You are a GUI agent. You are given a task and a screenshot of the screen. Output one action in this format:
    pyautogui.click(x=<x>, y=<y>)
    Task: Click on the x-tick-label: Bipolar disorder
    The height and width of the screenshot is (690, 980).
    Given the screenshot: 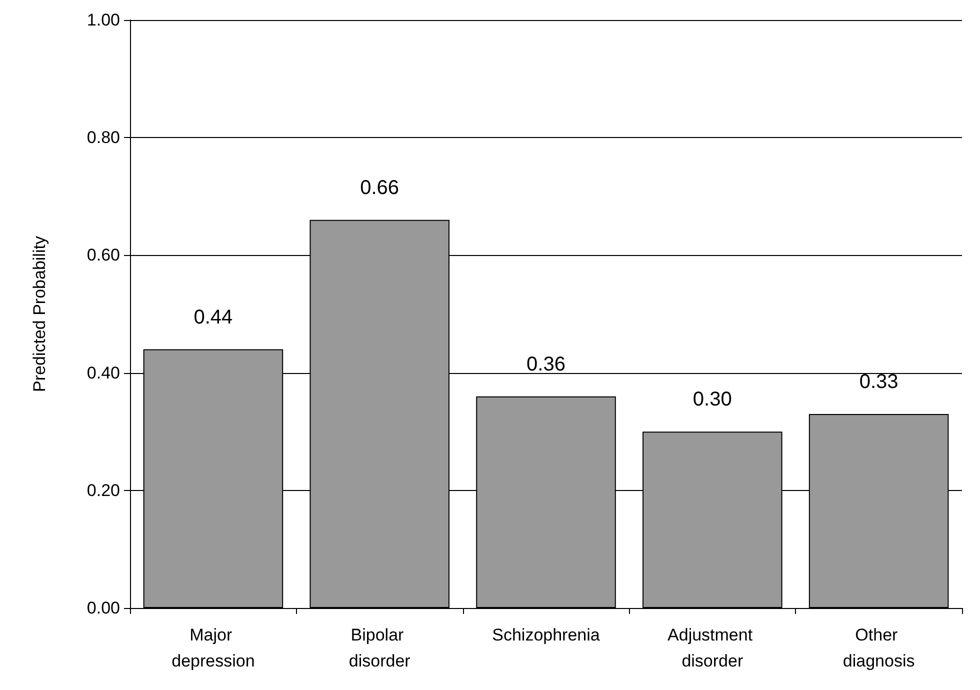 What is the action you would take?
    pyautogui.click(x=379, y=648)
    